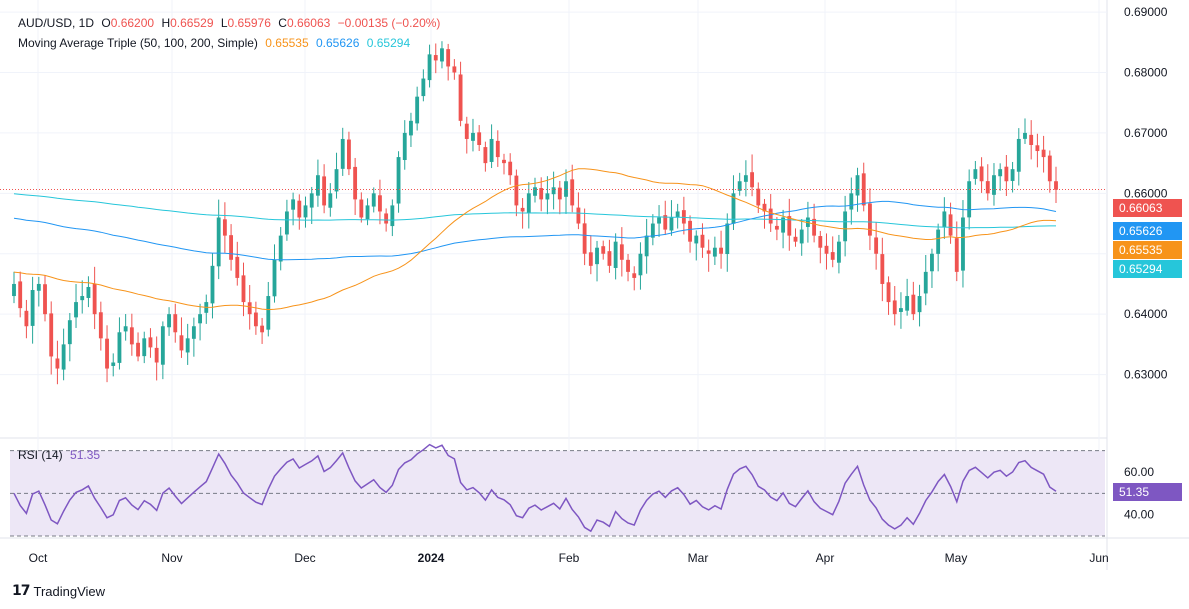 The width and height of the screenshot is (1189, 609). I want to click on time-tick-label: Mar, so click(698, 558).